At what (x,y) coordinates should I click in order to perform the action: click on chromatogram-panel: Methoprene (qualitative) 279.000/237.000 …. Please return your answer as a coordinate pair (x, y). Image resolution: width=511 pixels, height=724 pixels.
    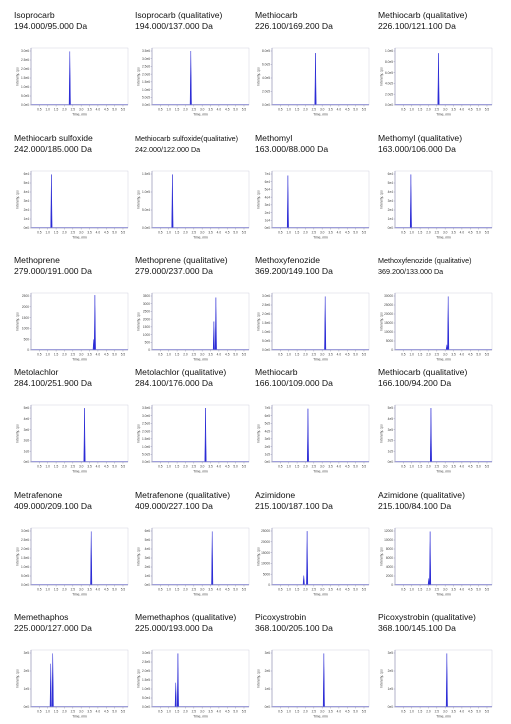
    Looking at the image, I should click on (195, 308).